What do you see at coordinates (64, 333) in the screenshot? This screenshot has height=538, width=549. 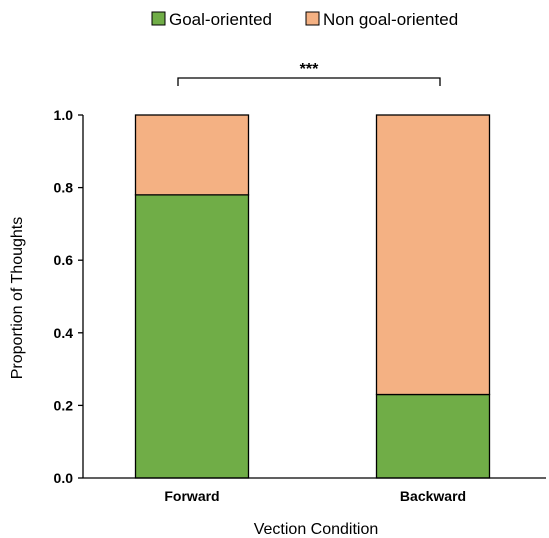 I see `y-tick-label: 0.4` at bounding box center [64, 333].